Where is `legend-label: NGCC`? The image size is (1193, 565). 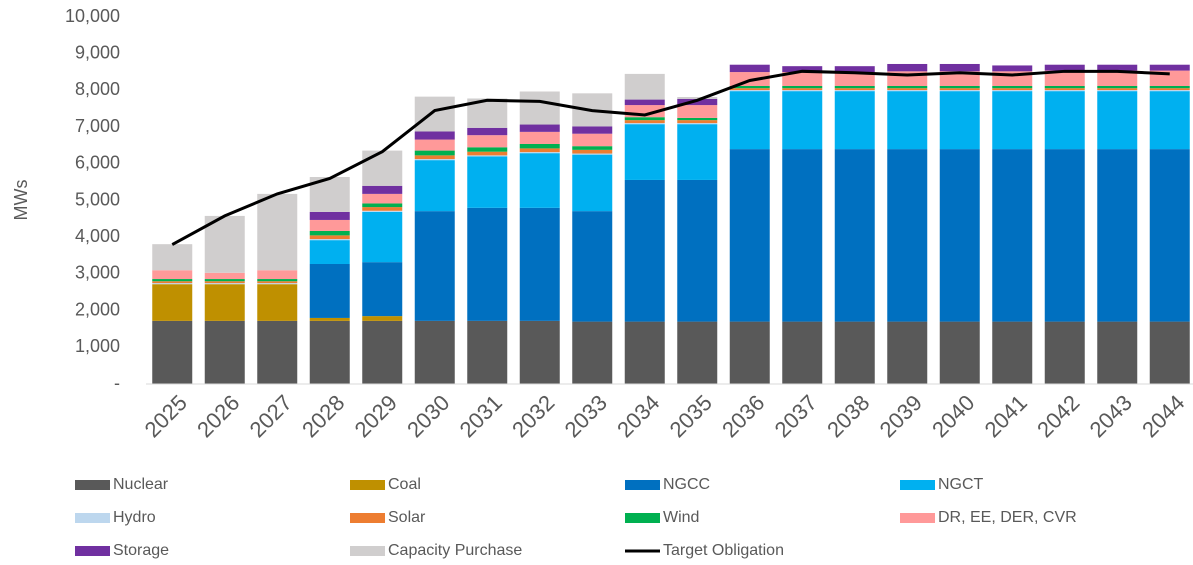 legend-label: NGCC is located at coordinates (686, 484).